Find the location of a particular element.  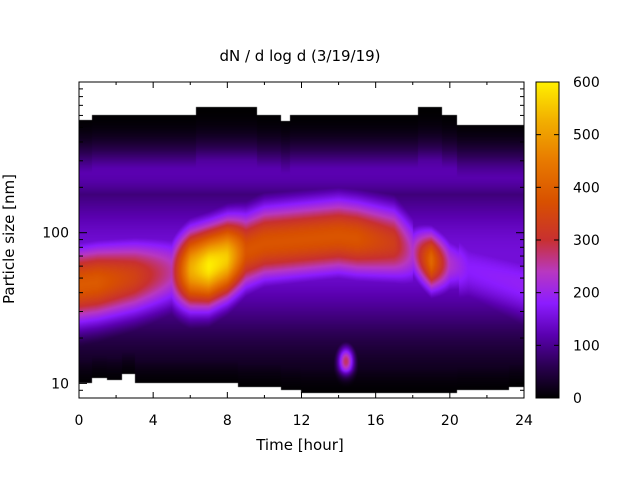

colorbar-tick-label: 300 is located at coordinates (586, 241).